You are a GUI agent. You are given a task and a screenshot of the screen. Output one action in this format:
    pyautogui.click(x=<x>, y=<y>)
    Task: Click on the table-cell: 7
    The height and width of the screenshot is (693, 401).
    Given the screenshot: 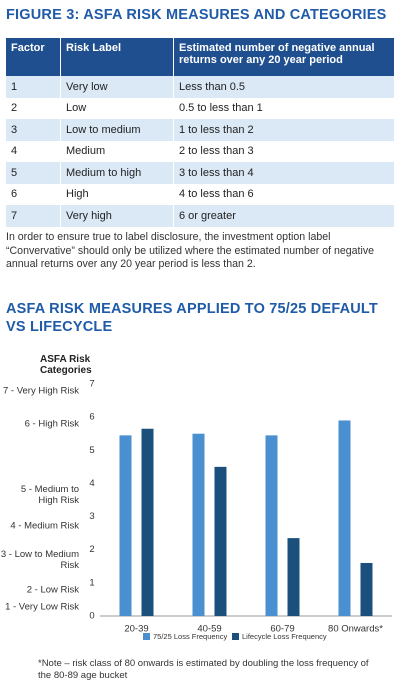 What is the action you would take?
    pyautogui.click(x=33, y=216)
    